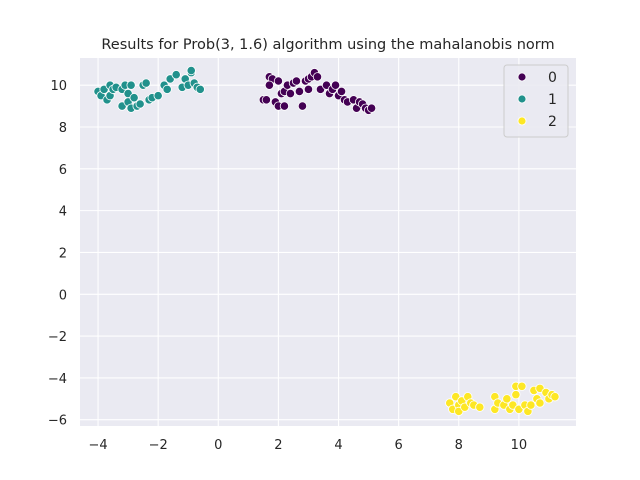  Describe the element at coordinates (97, 445) in the screenshot. I see `x-tick-label: −4` at that location.